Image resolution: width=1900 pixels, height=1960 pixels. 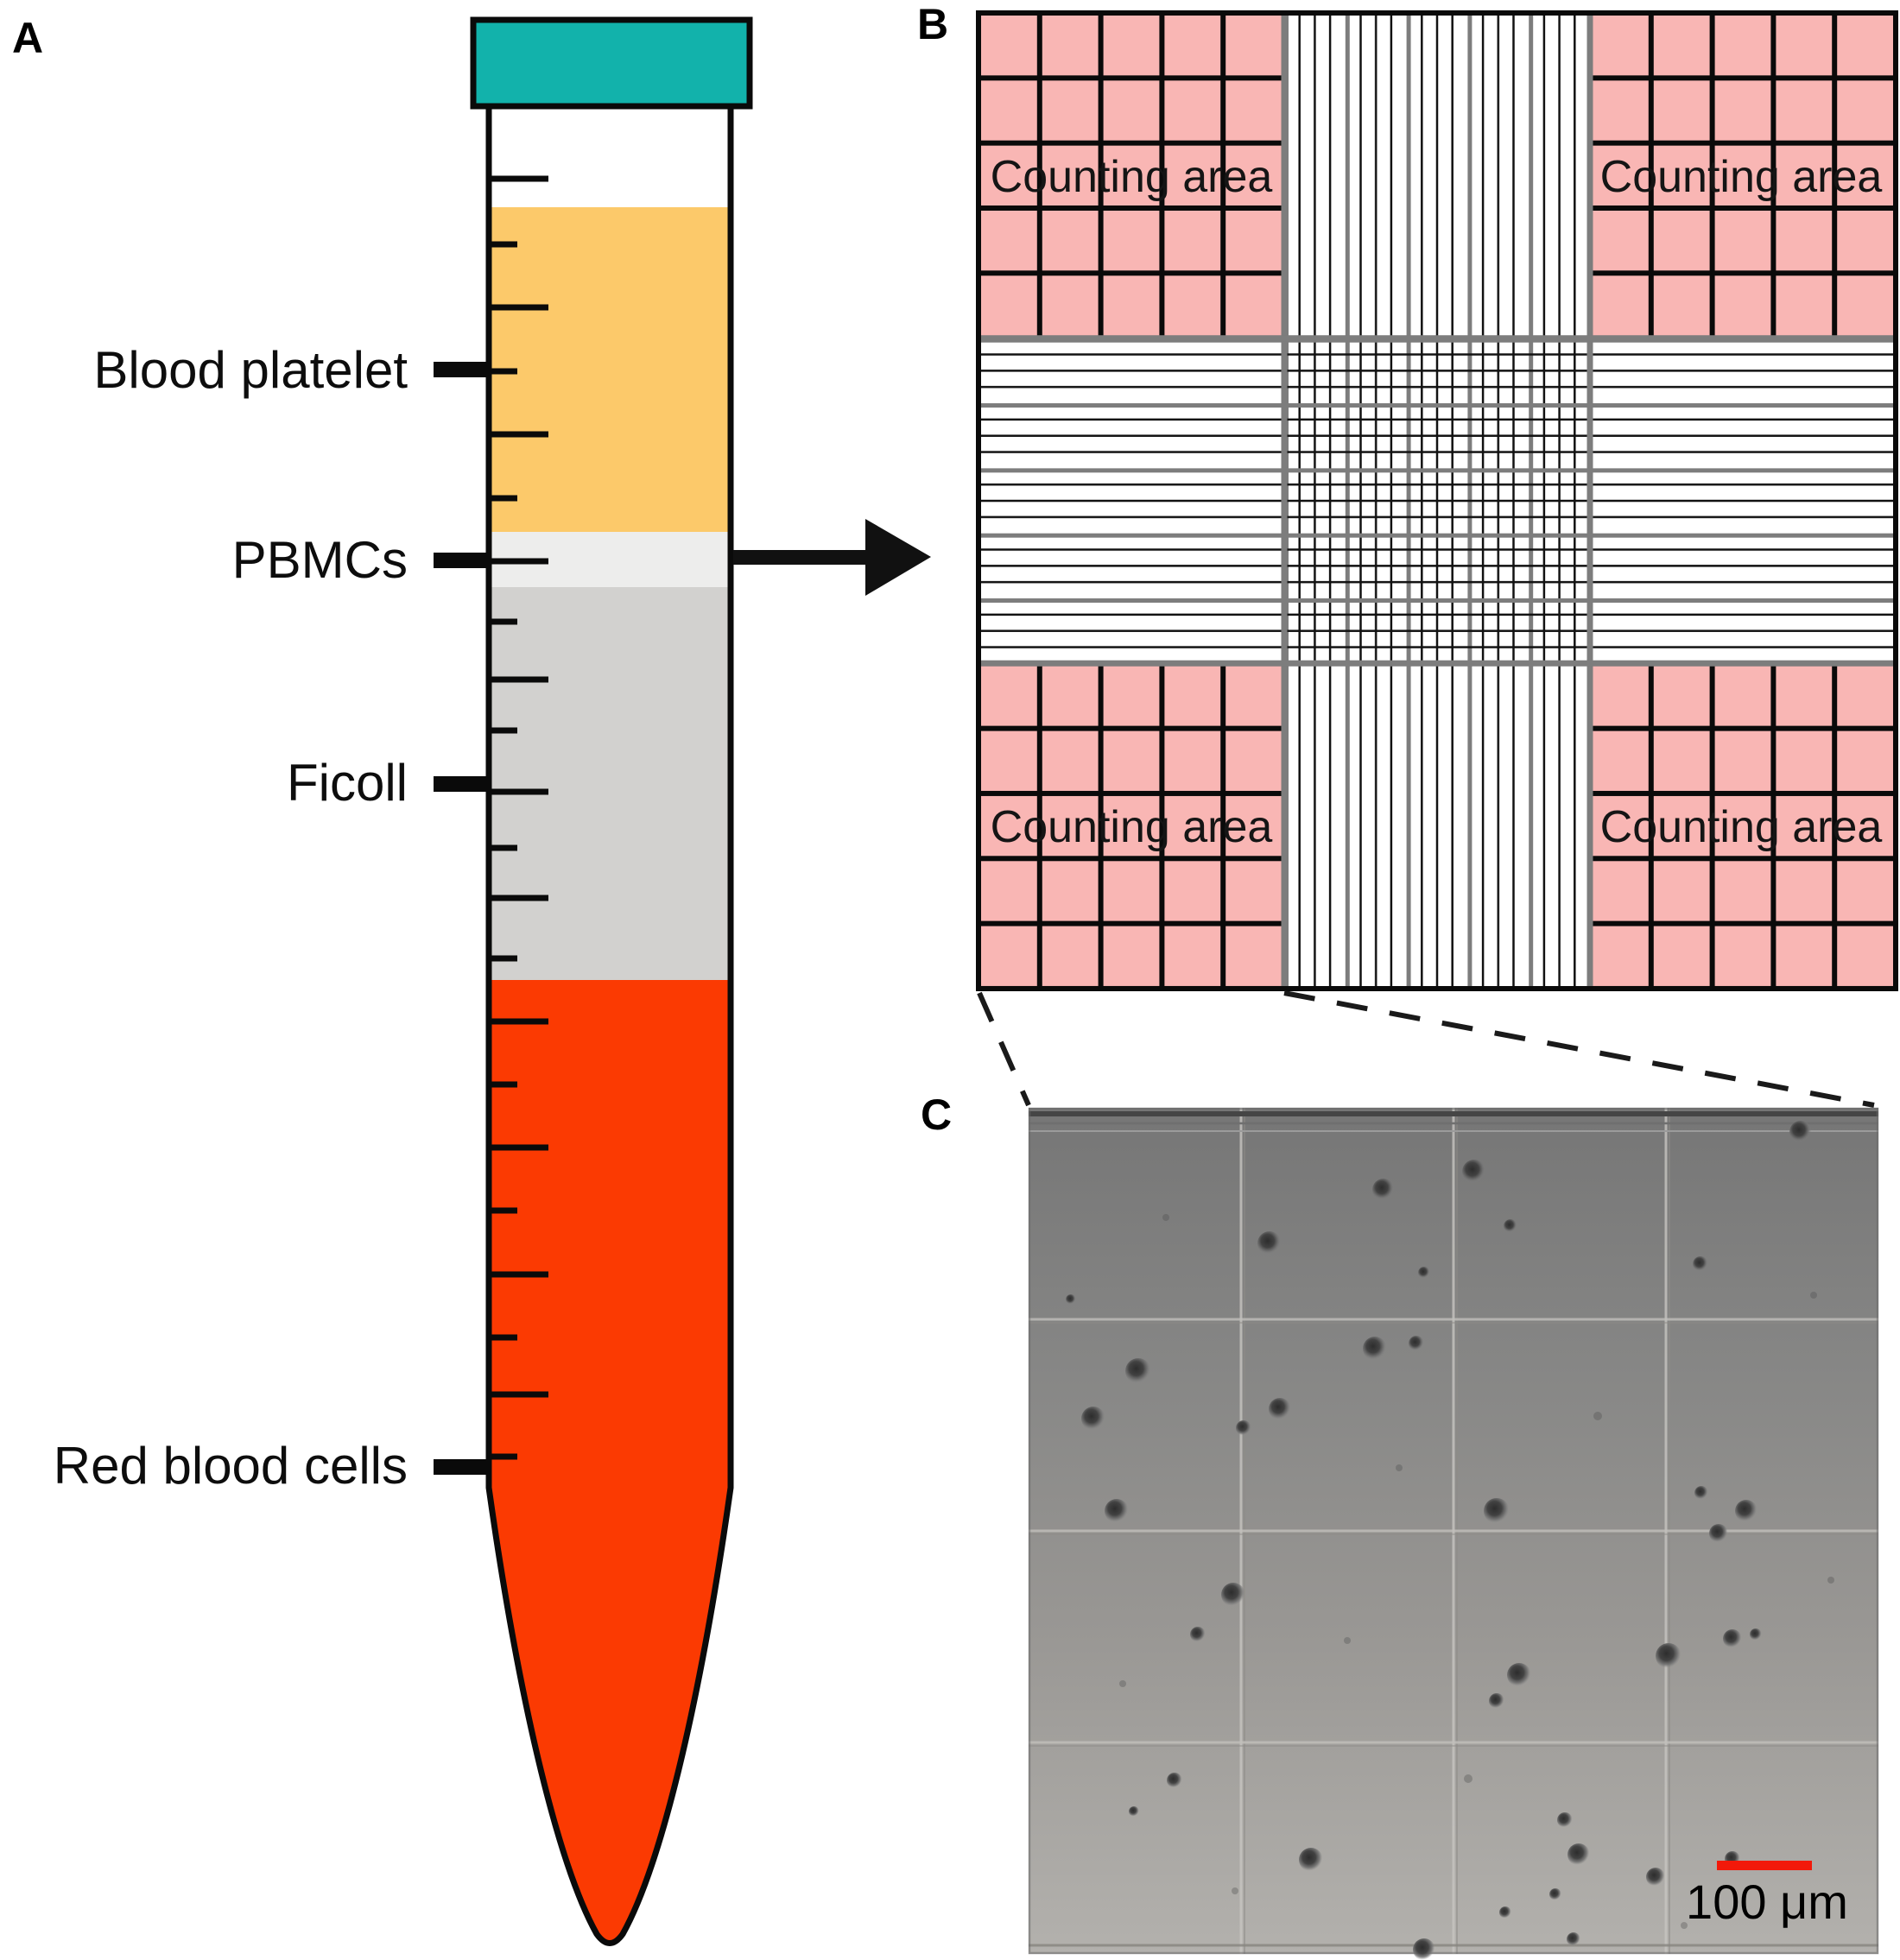 What do you see at coordinates (932, 24) in the screenshot?
I see `panel-b-label: B` at bounding box center [932, 24].